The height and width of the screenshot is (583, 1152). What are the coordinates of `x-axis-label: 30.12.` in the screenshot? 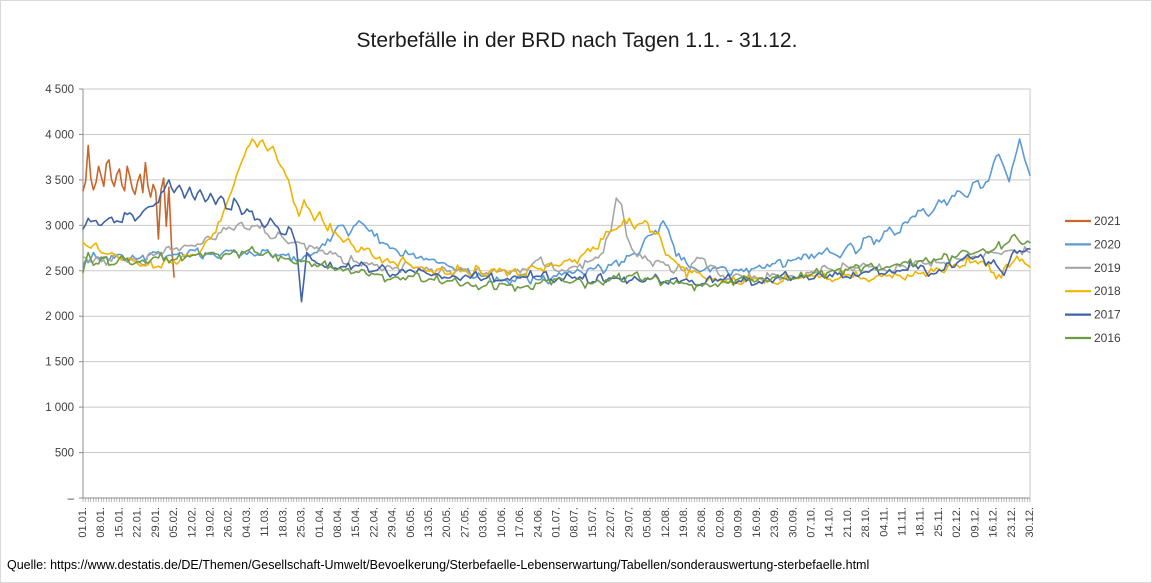 It's located at (1030, 522).